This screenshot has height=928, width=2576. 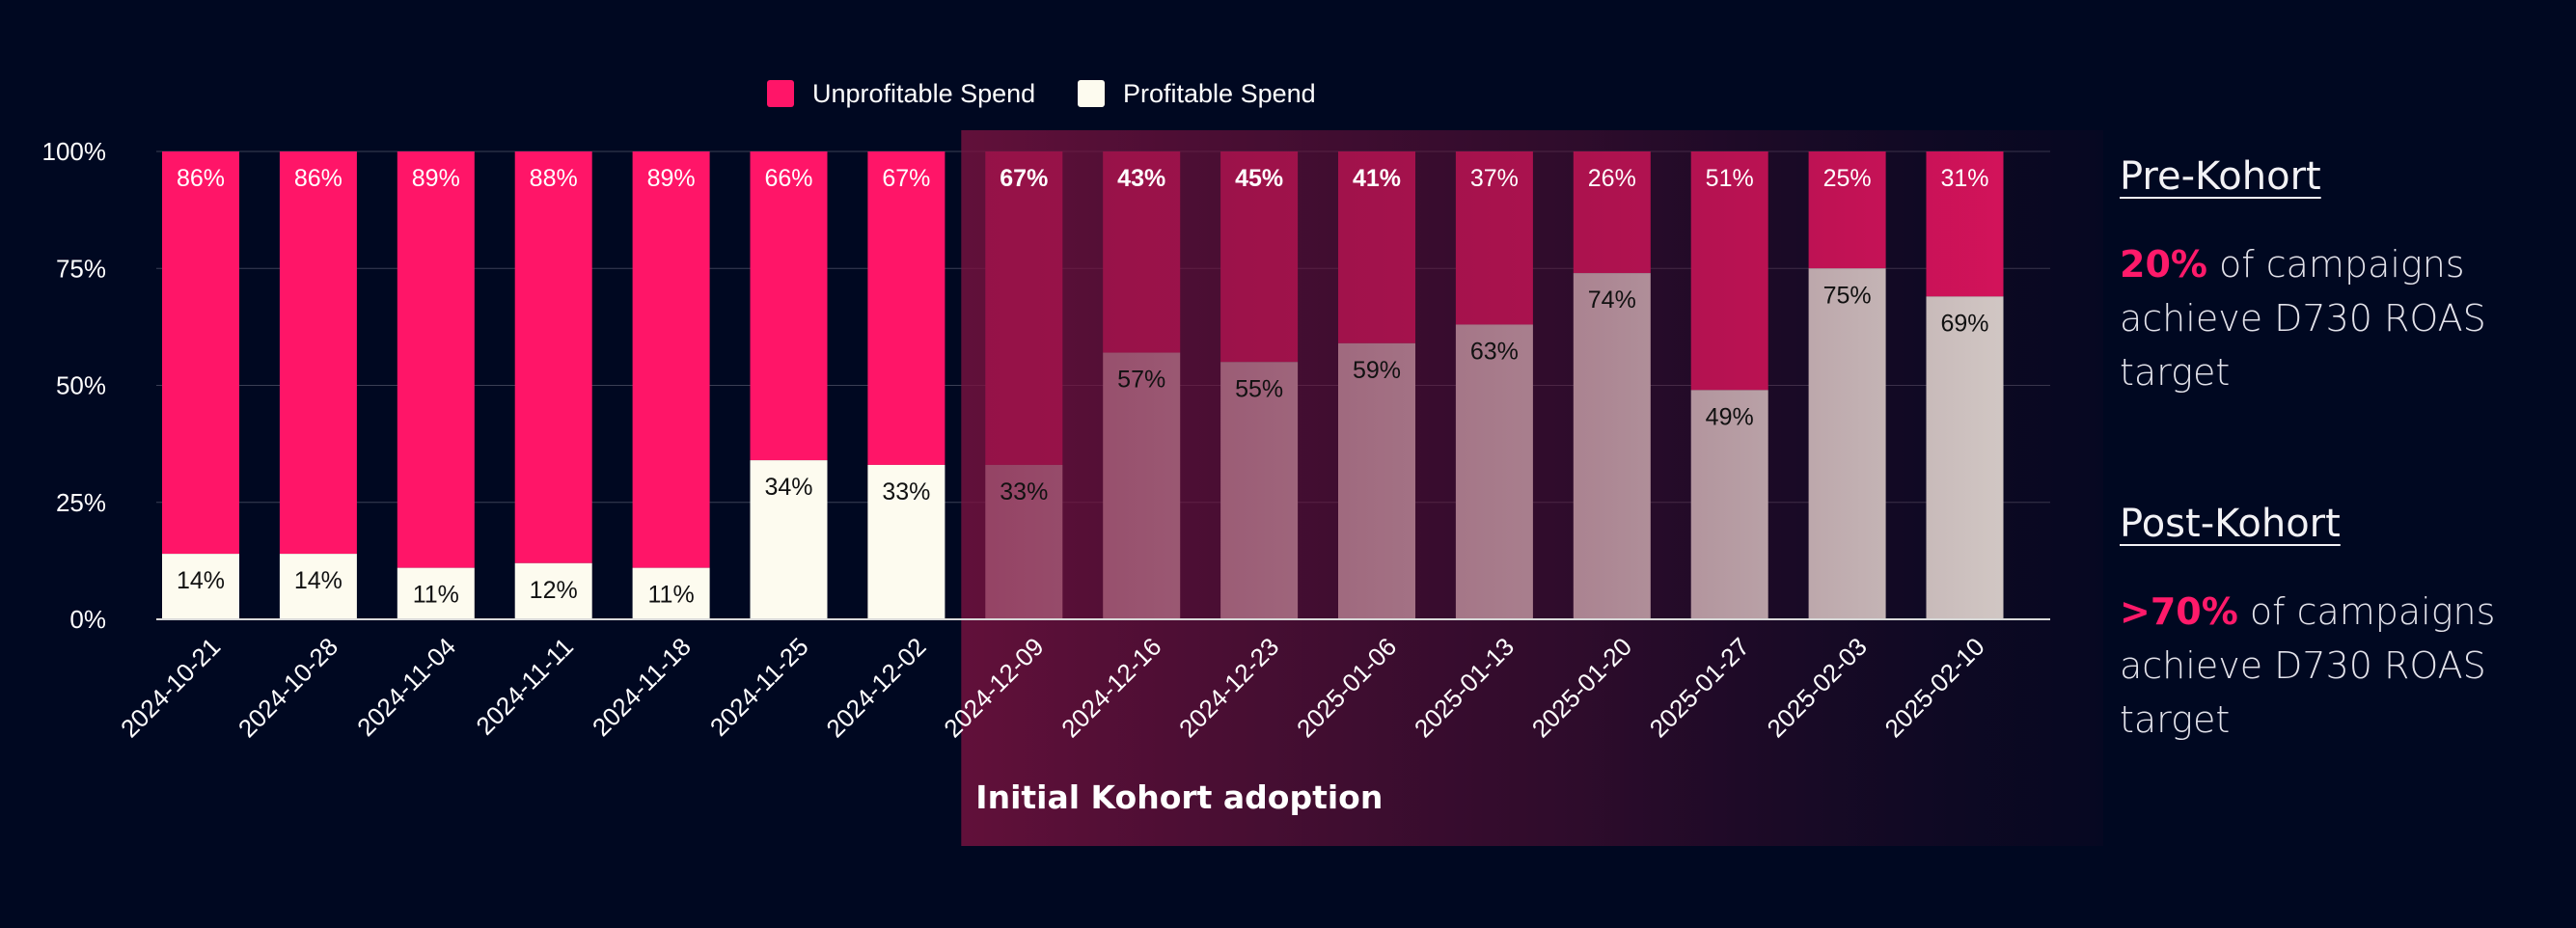 I want to click on post-kohort-heading: Post-Kohort, so click(x=2231, y=524).